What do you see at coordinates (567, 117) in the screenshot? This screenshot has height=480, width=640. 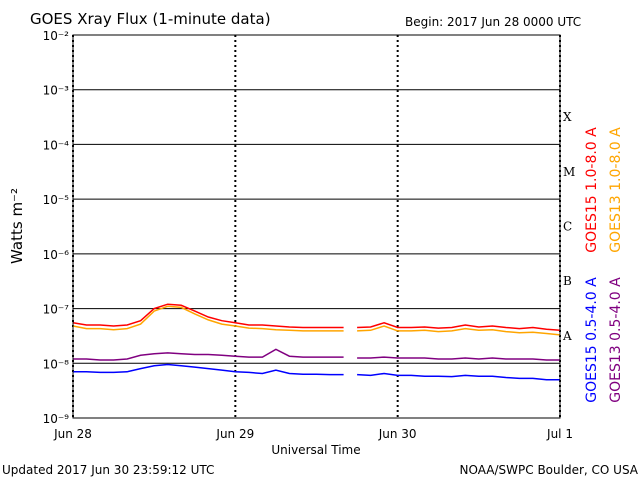 I see `flare-class: X` at bounding box center [567, 117].